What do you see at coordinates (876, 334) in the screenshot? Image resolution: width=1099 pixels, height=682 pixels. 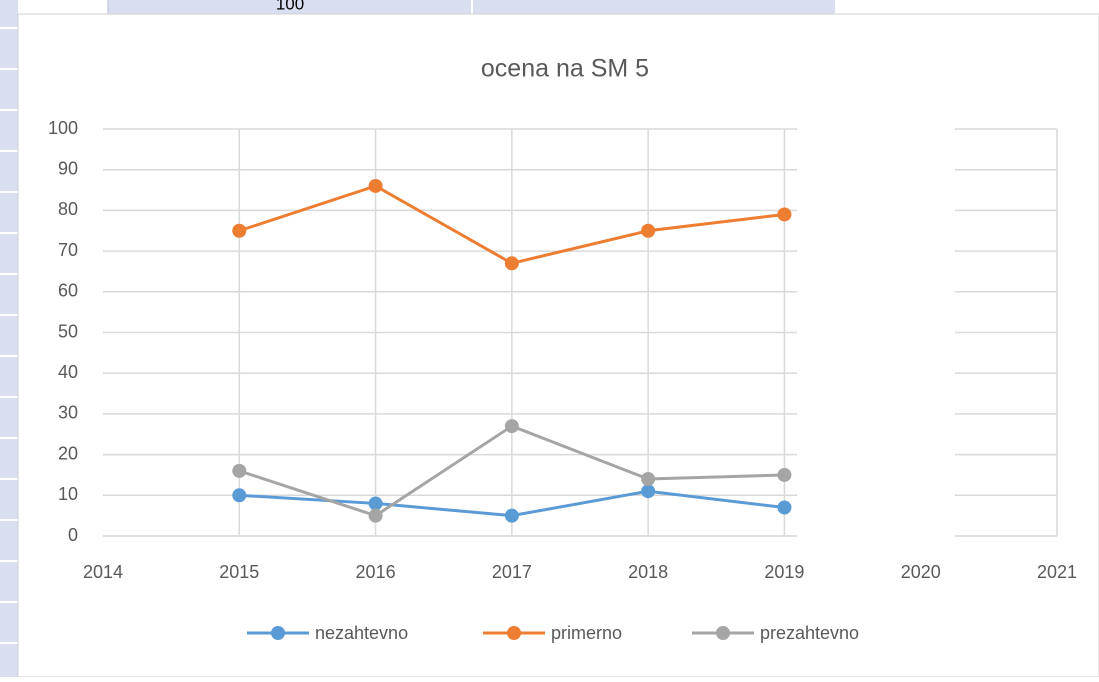 I see `occluder` at bounding box center [876, 334].